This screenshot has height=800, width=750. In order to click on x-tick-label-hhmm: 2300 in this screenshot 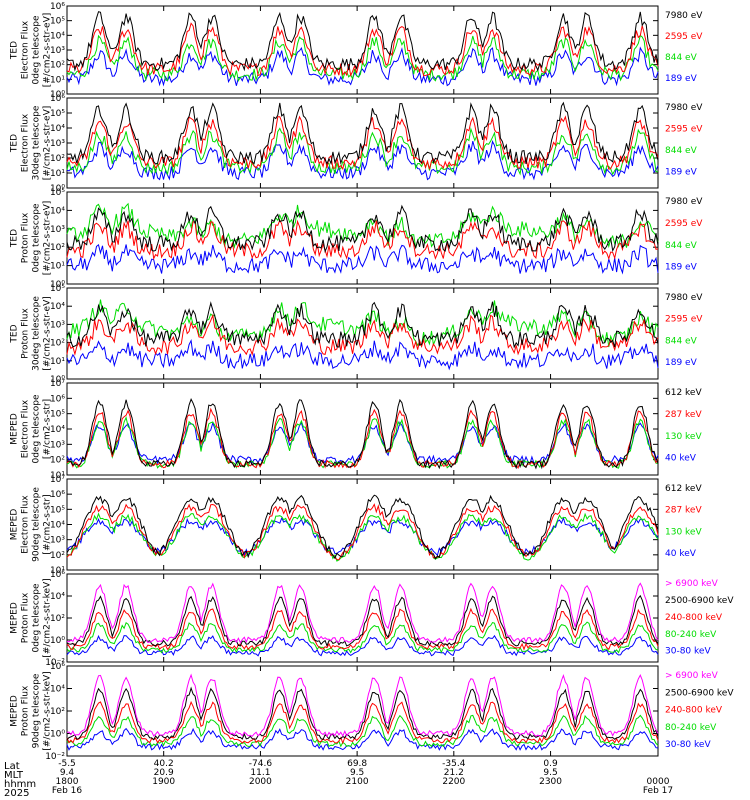, I will do `click(550, 782)`.